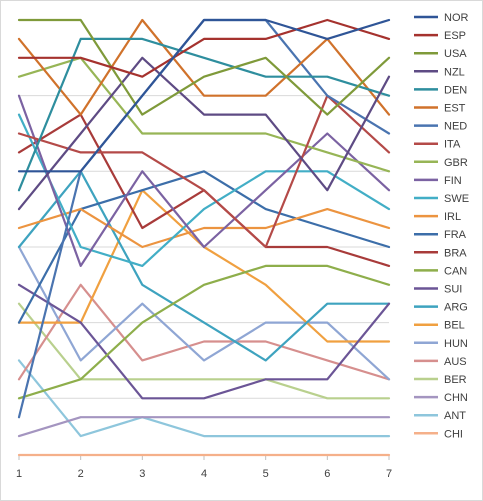 The height and width of the screenshot is (501, 483). I want to click on legend-label-fra: FRA, so click(455, 235).